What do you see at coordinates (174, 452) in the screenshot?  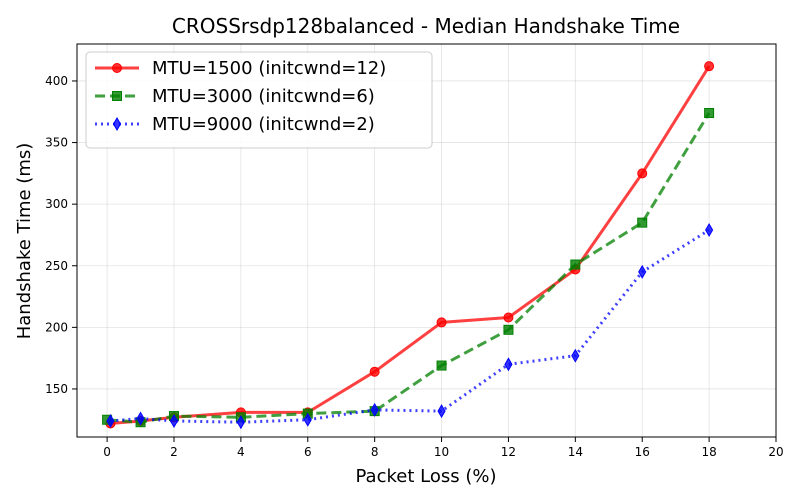 I see `x-tick-label: 2` at bounding box center [174, 452].